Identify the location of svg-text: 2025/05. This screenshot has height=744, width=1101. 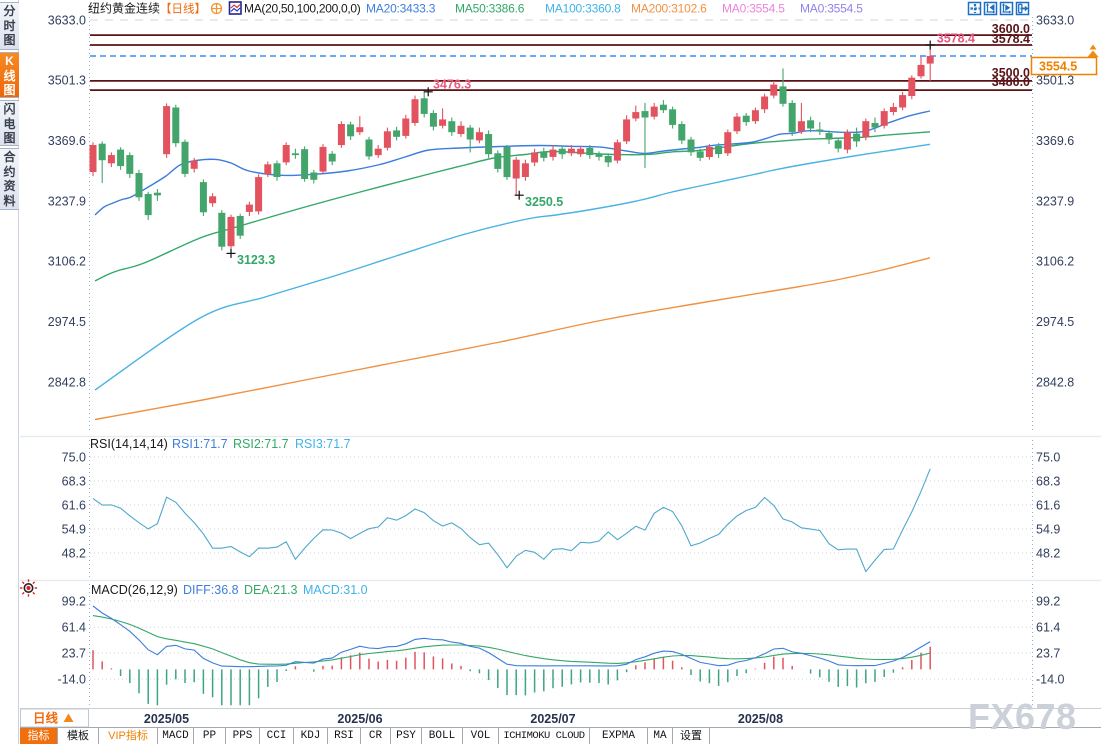
(166, 719).